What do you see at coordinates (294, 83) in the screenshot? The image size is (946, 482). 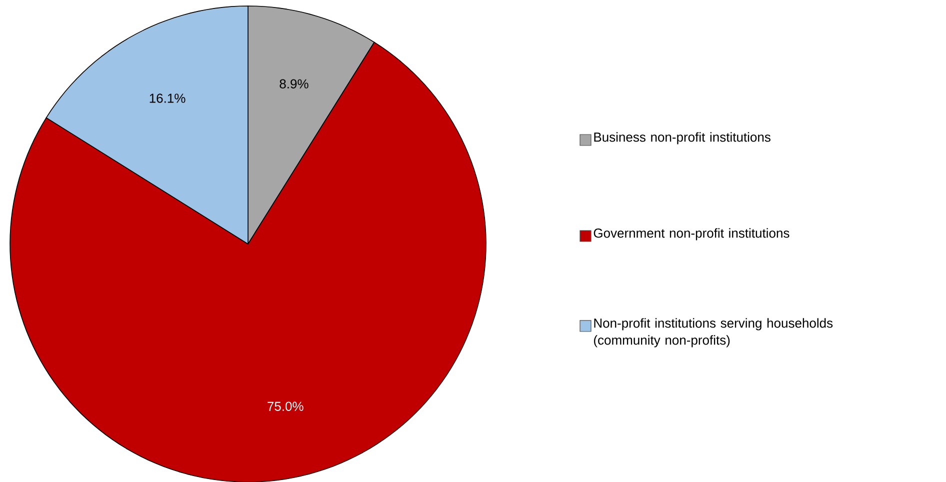 I see `data-label: 8.9%` at bounding box center [294, 83].